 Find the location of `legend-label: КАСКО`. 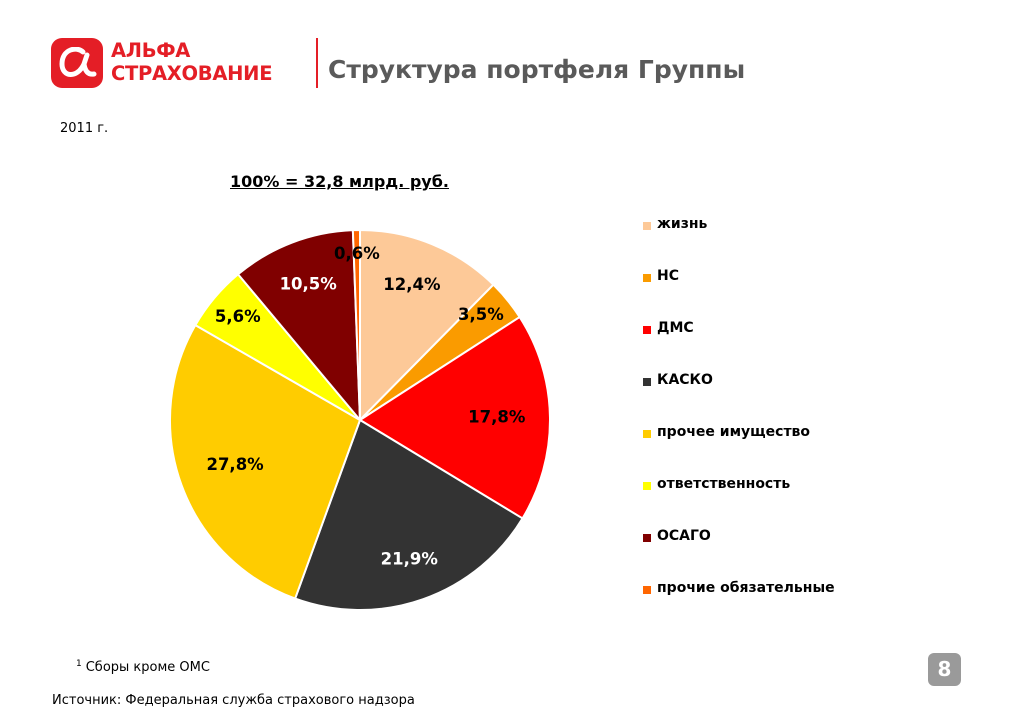

legend-label: КАСКО is located at coordinates (685, 380).